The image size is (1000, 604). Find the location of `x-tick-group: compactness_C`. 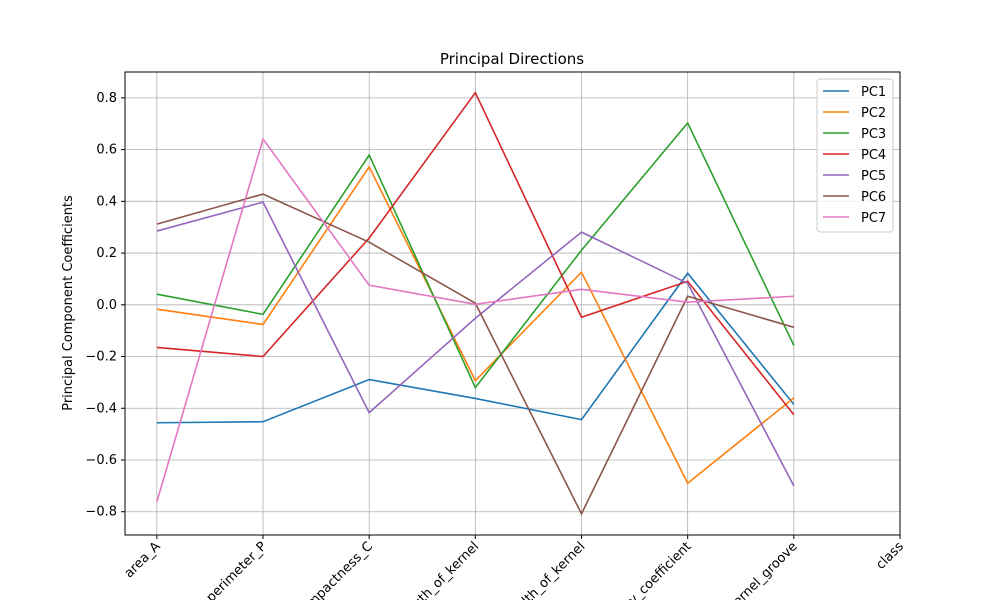

x-tick-group: compactness_C is located at coordinates (335, 571).